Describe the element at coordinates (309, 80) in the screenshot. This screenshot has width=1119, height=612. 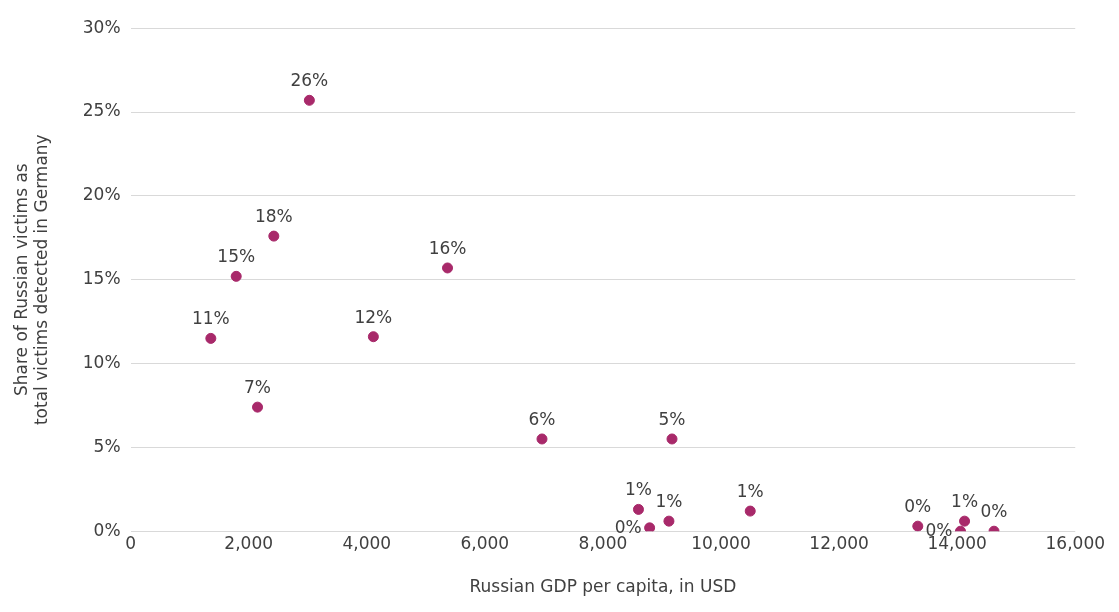
I see `data-label: 26%` at that location.